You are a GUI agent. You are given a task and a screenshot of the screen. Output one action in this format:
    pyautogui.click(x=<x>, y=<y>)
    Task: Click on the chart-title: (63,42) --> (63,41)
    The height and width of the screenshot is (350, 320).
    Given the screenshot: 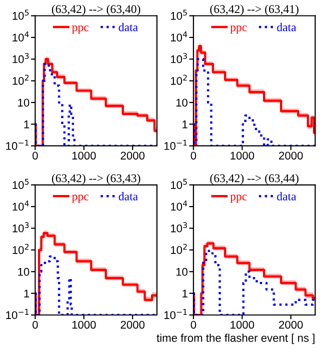 What is the action you would take?
    pyautogui.click(x=254, y=10)
    